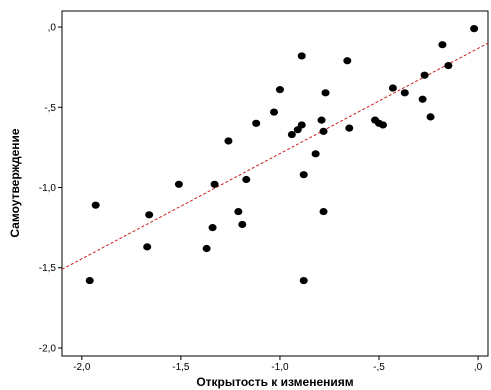 The height and width of the screenshot is (390, 491). Describe the element at coordinates (15, 183) in the screenshot. I see `y-axis-title: Самоутверждение` at that location.